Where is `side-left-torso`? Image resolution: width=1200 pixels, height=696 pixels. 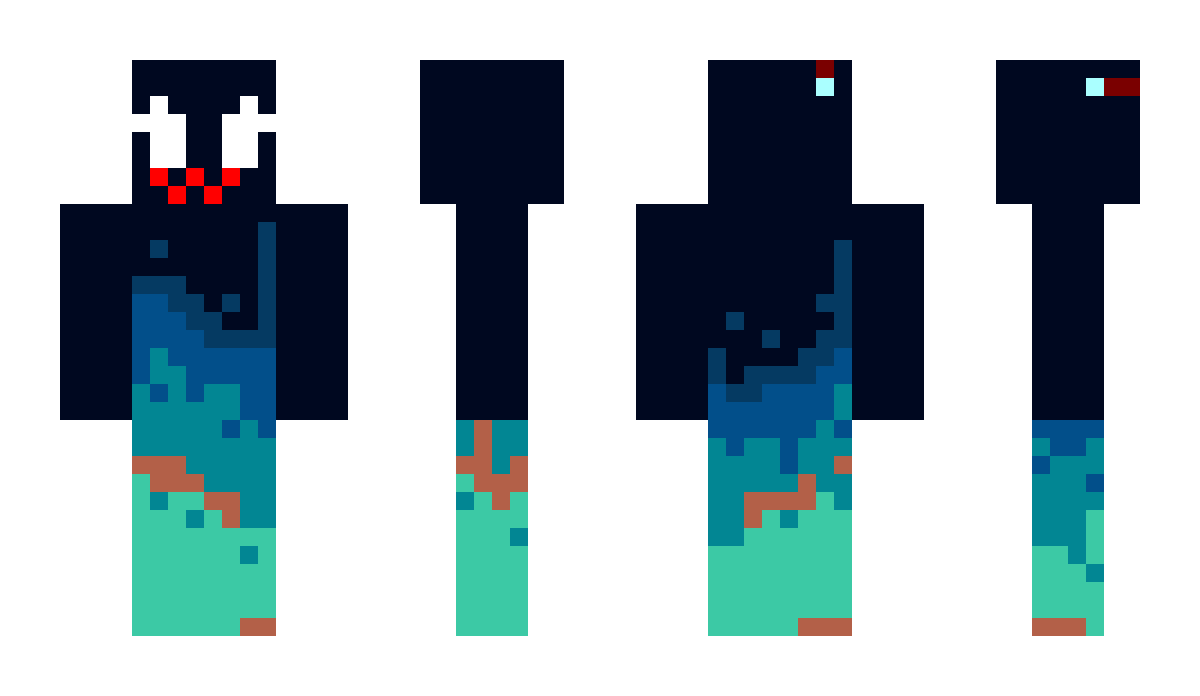 side-left-torso is located at coordinates (492, 312).